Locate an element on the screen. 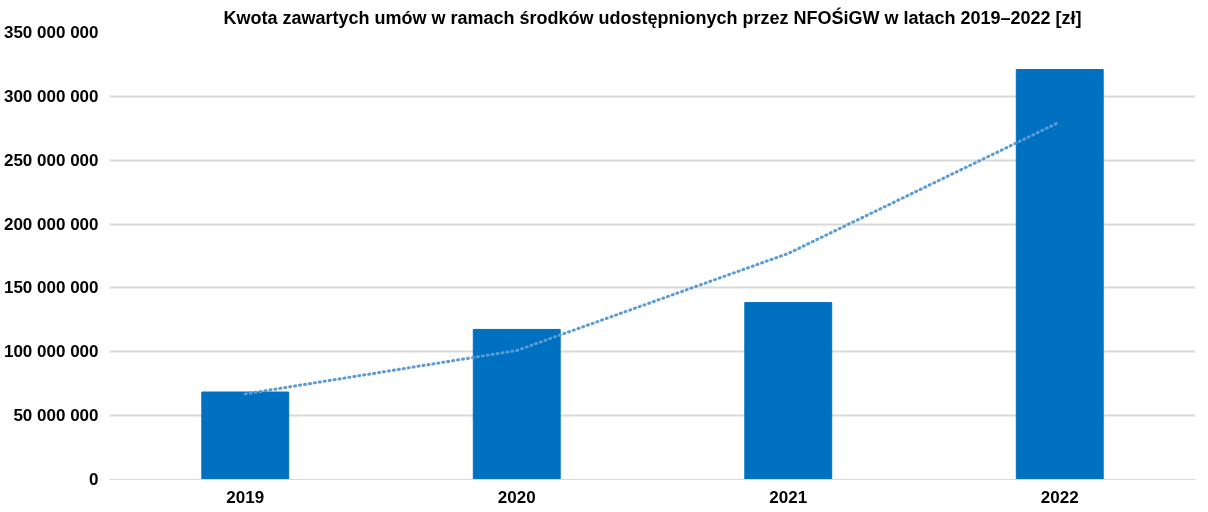 The height and width of the screenshot is (512, 1208). y-tick-label: 350 000 000 is located at coordinates (51, 32).